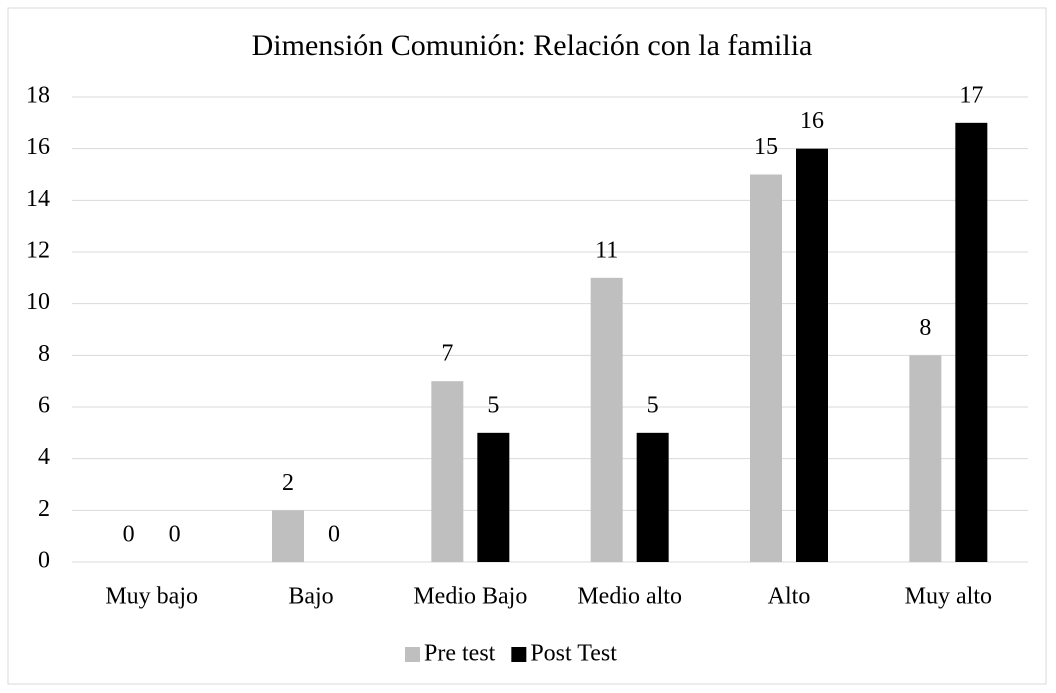 Image resolution: width=1056 pixels, height=693 pixels. What do you see at coordinates (789, 597) in the screenshot?
I see `x-tick-label: Alto` at bounding box center [789, 597].